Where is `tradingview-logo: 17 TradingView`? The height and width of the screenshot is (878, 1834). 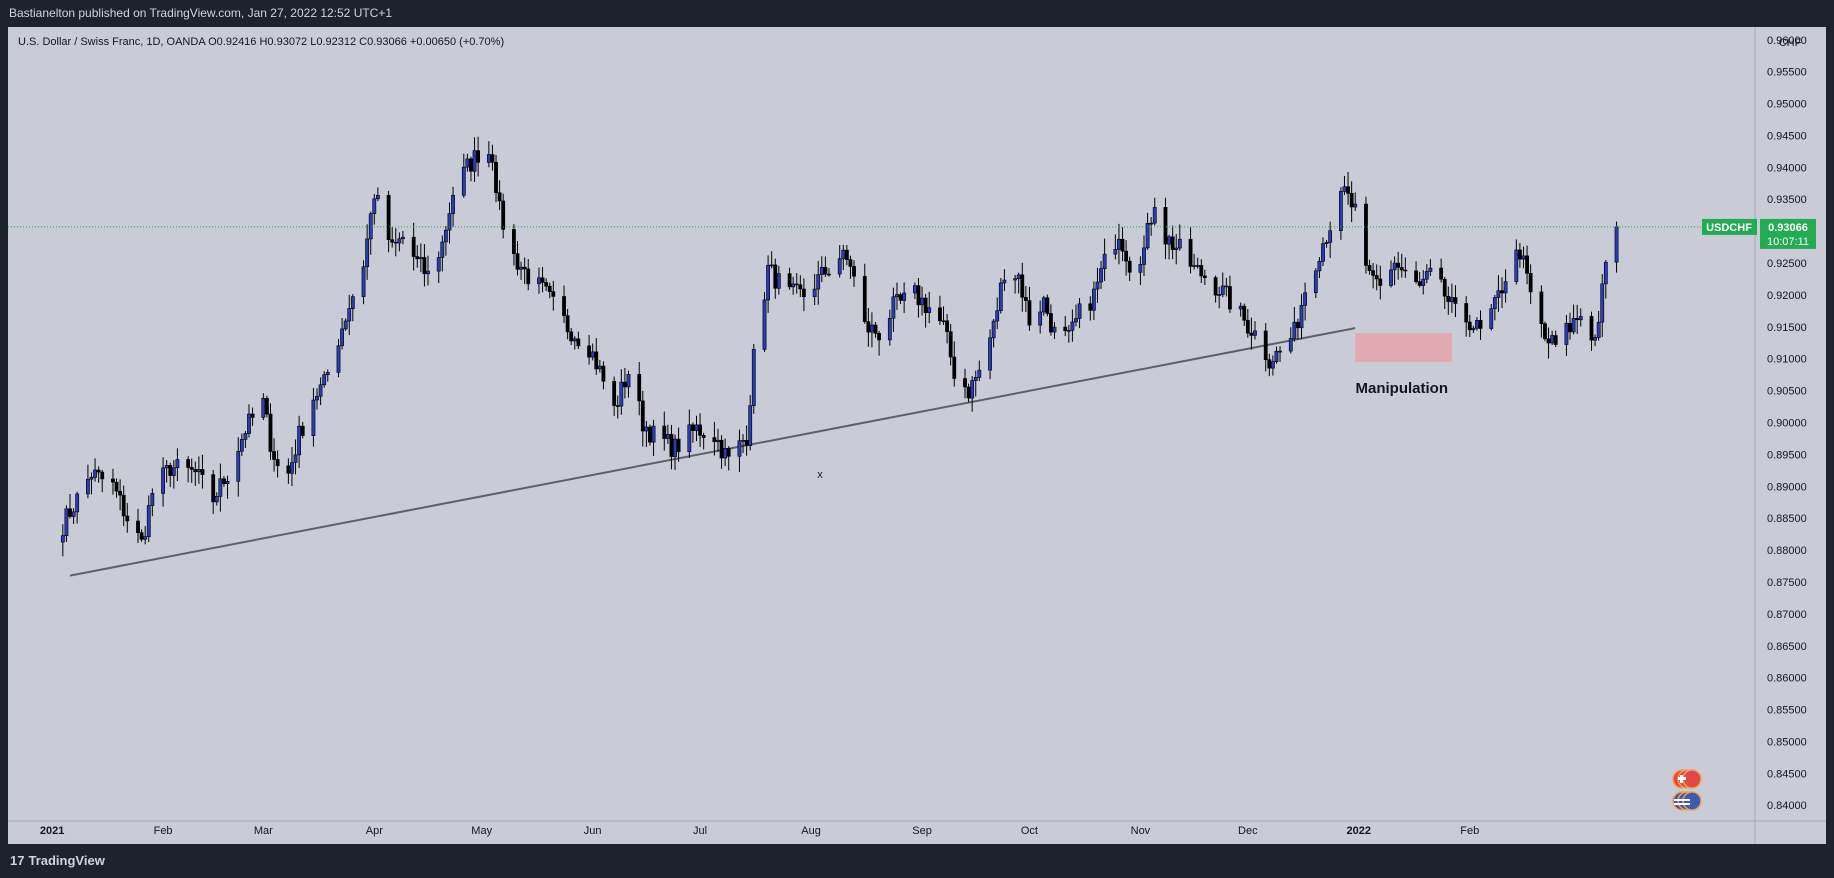
tradingview-logo: 17 TradingView is located at coordinates (57, 860).